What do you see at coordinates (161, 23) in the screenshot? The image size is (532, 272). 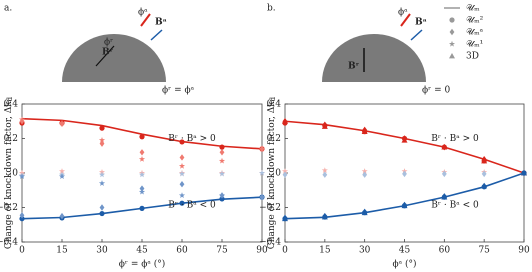 I see `inset-label: Bᵃ` at bounding box center [161, 23].